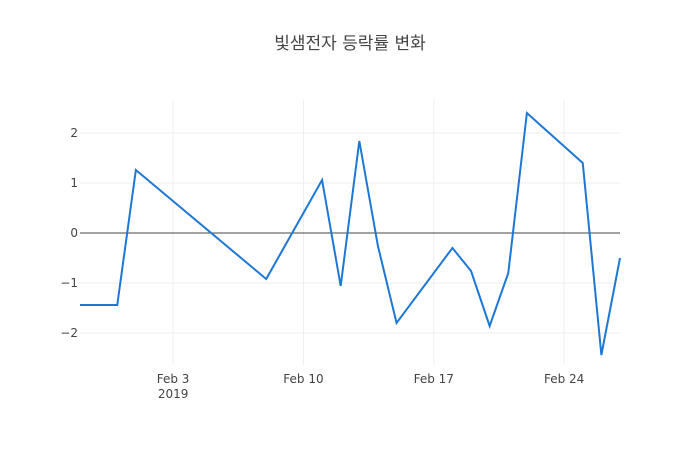  Describe the element at coordinates (69, 333) in the screenshot. I see `y-tick-label: −2` at that location.